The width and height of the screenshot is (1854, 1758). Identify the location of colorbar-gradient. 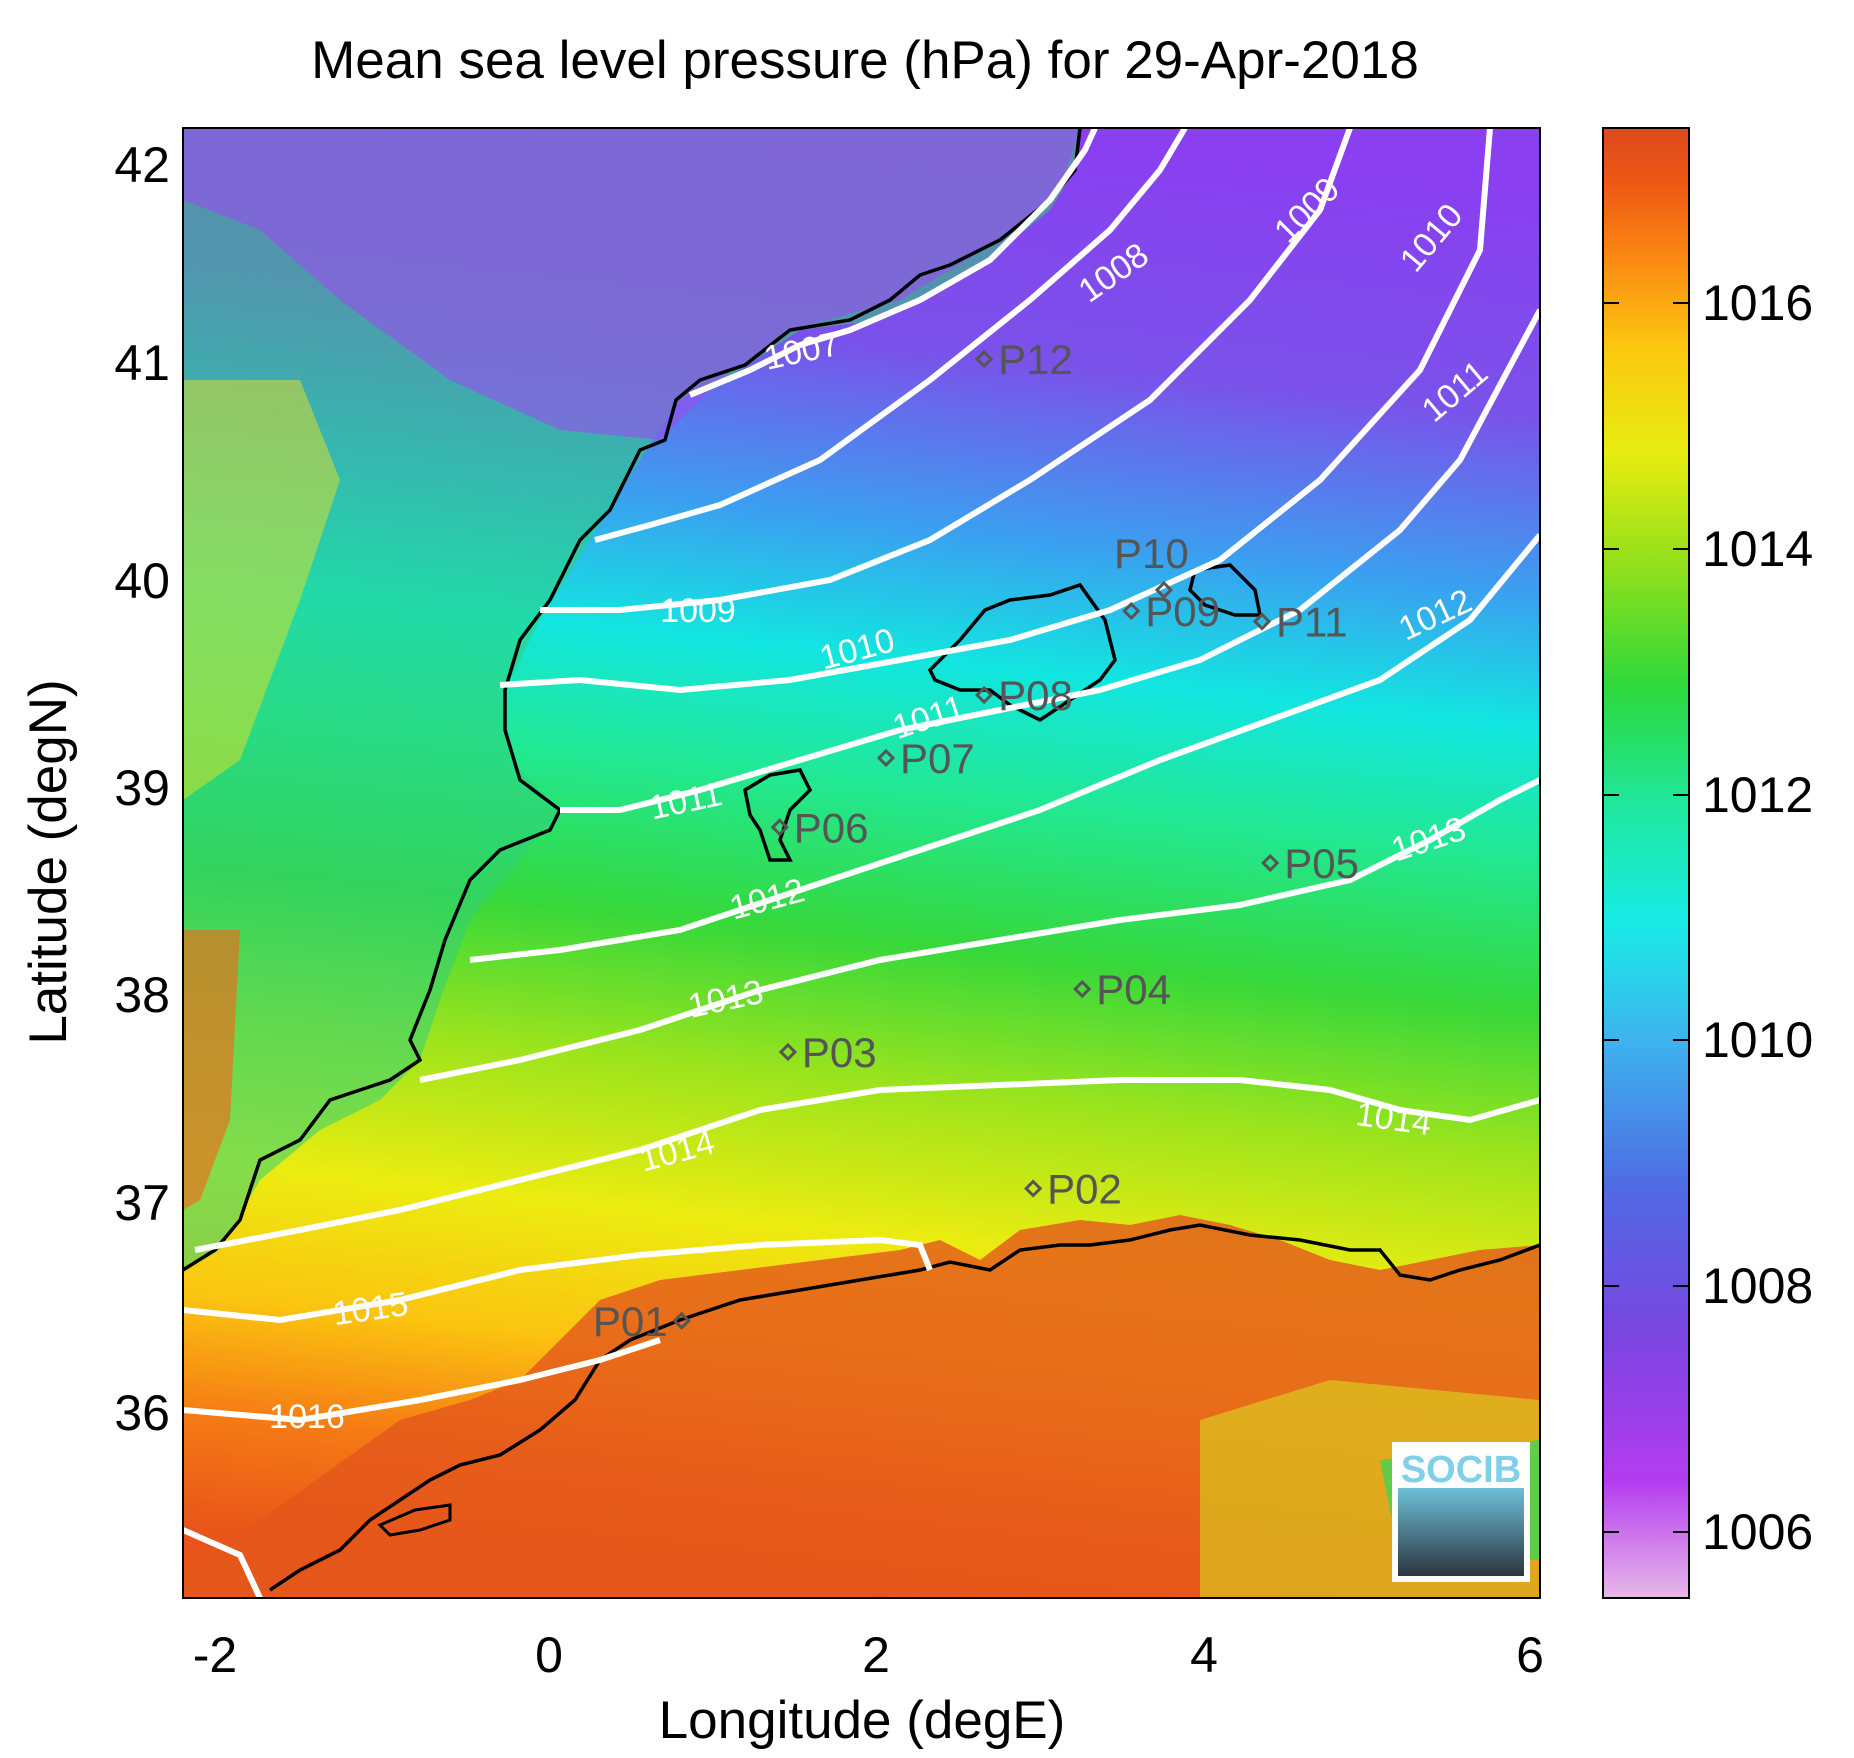
(1646, 863).